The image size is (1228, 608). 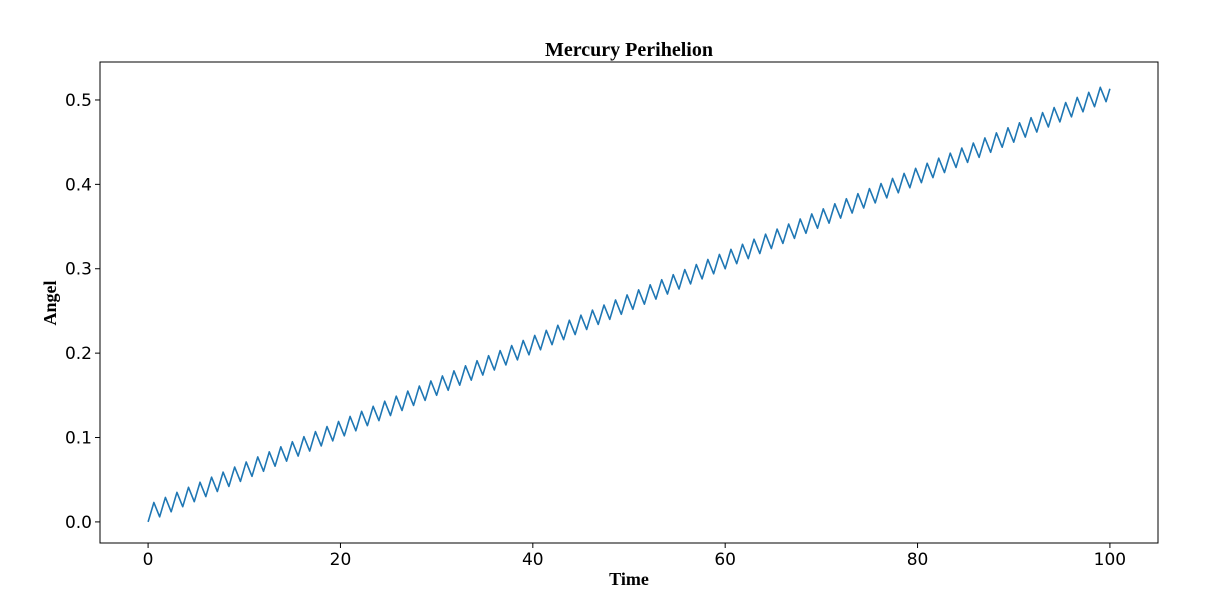 I want to click on x-tick-label: 40, so click(x=533, y=560).